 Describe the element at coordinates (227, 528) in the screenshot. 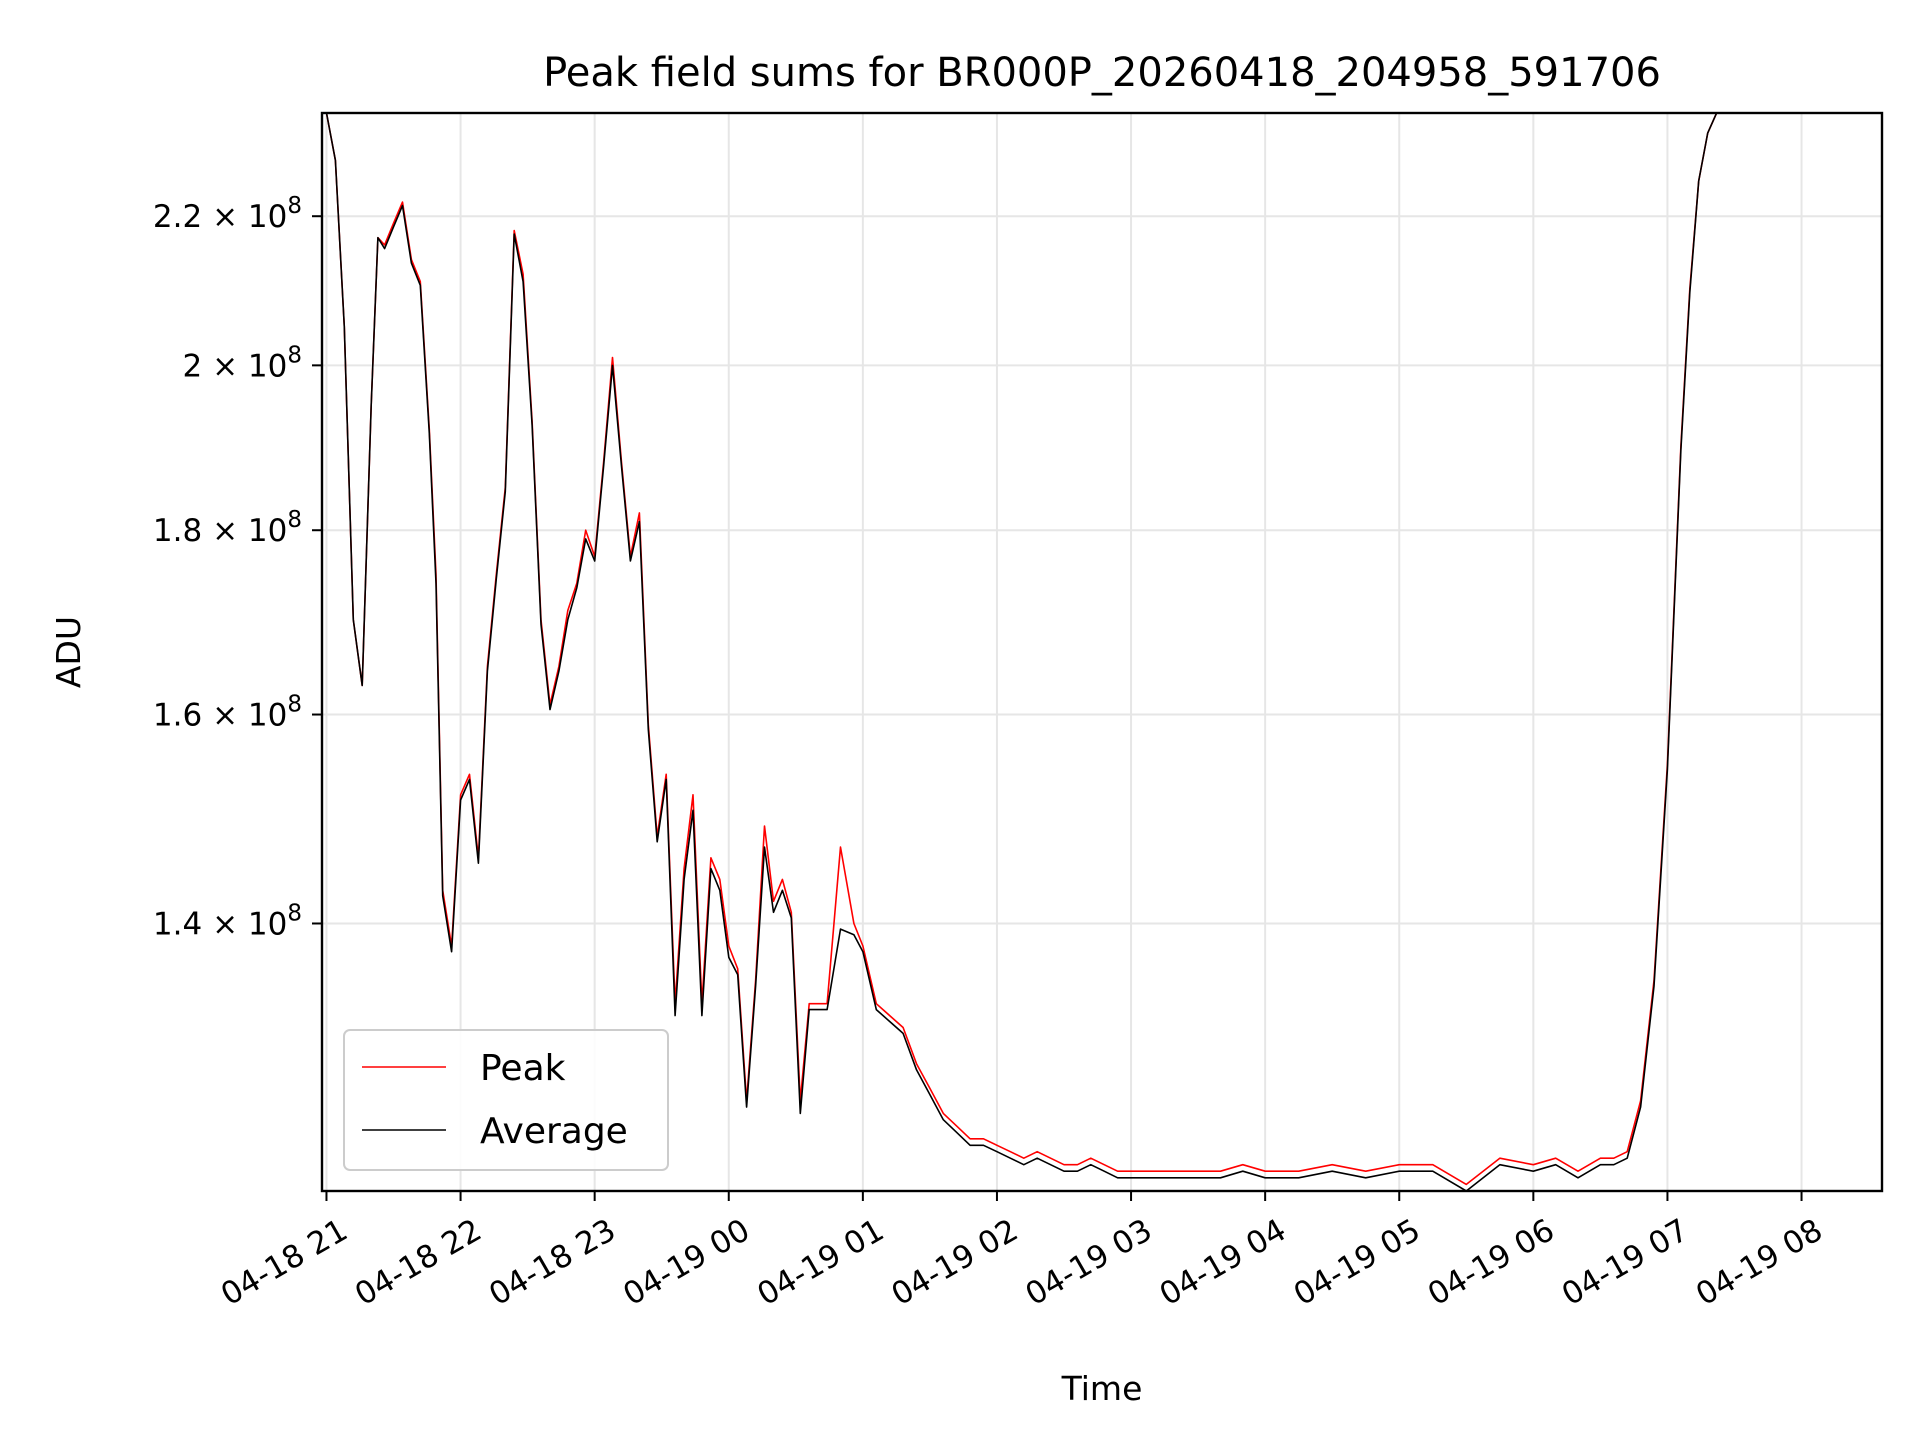

I see `y-tick-label: 1.8 × 108` at that location.